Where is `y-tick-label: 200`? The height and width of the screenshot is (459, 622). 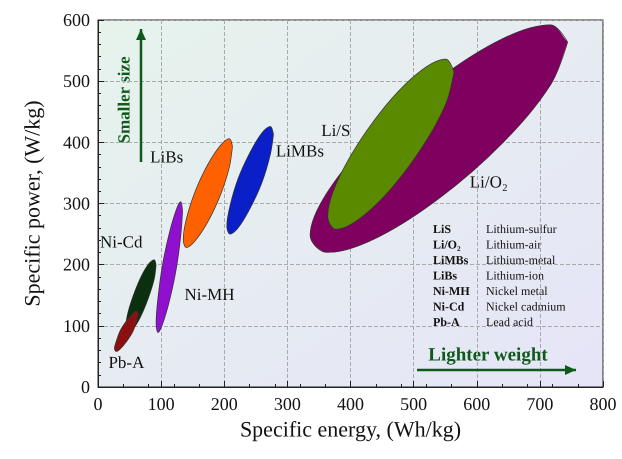
y-tick-label: 200 is located at coordinates (76, 264).